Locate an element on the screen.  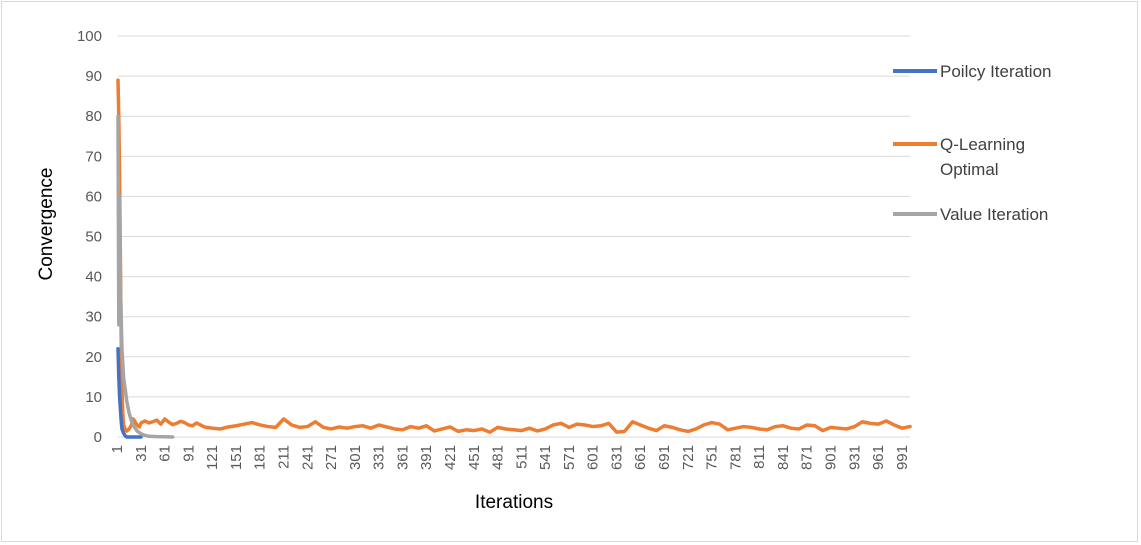
x-tick-label: 691 is located at coordinates (664, 457).